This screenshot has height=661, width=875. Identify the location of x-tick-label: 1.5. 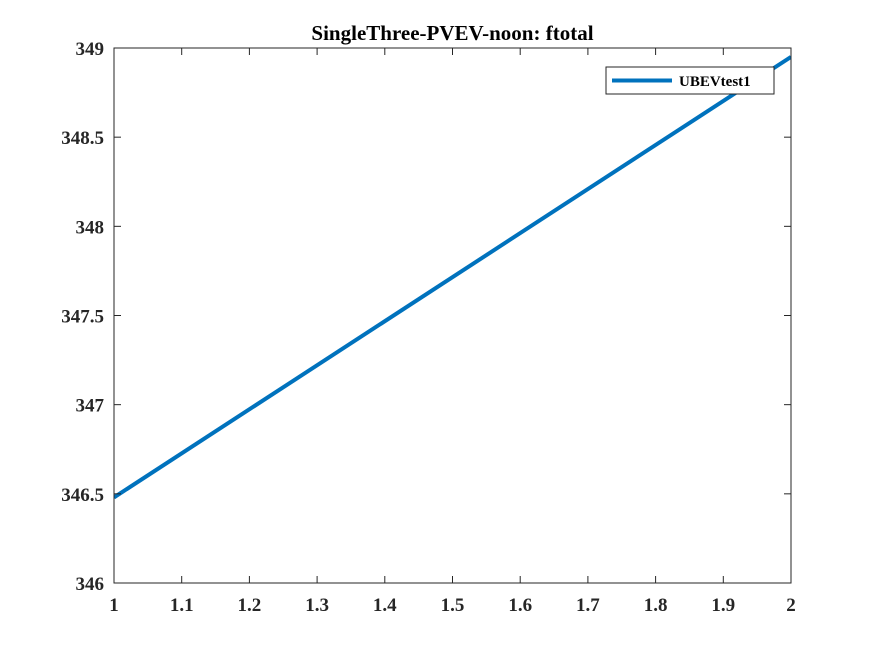
(453, 605).